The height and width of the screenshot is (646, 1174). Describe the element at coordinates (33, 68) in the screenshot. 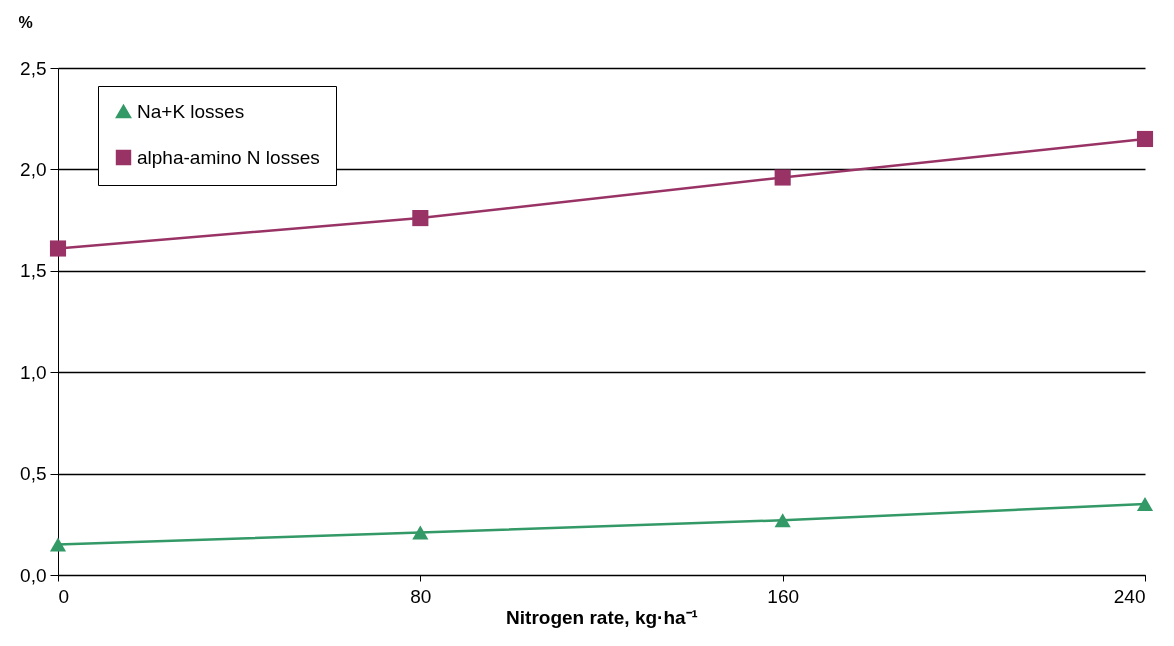

I see `y-tick-label: 2,5` at that location.